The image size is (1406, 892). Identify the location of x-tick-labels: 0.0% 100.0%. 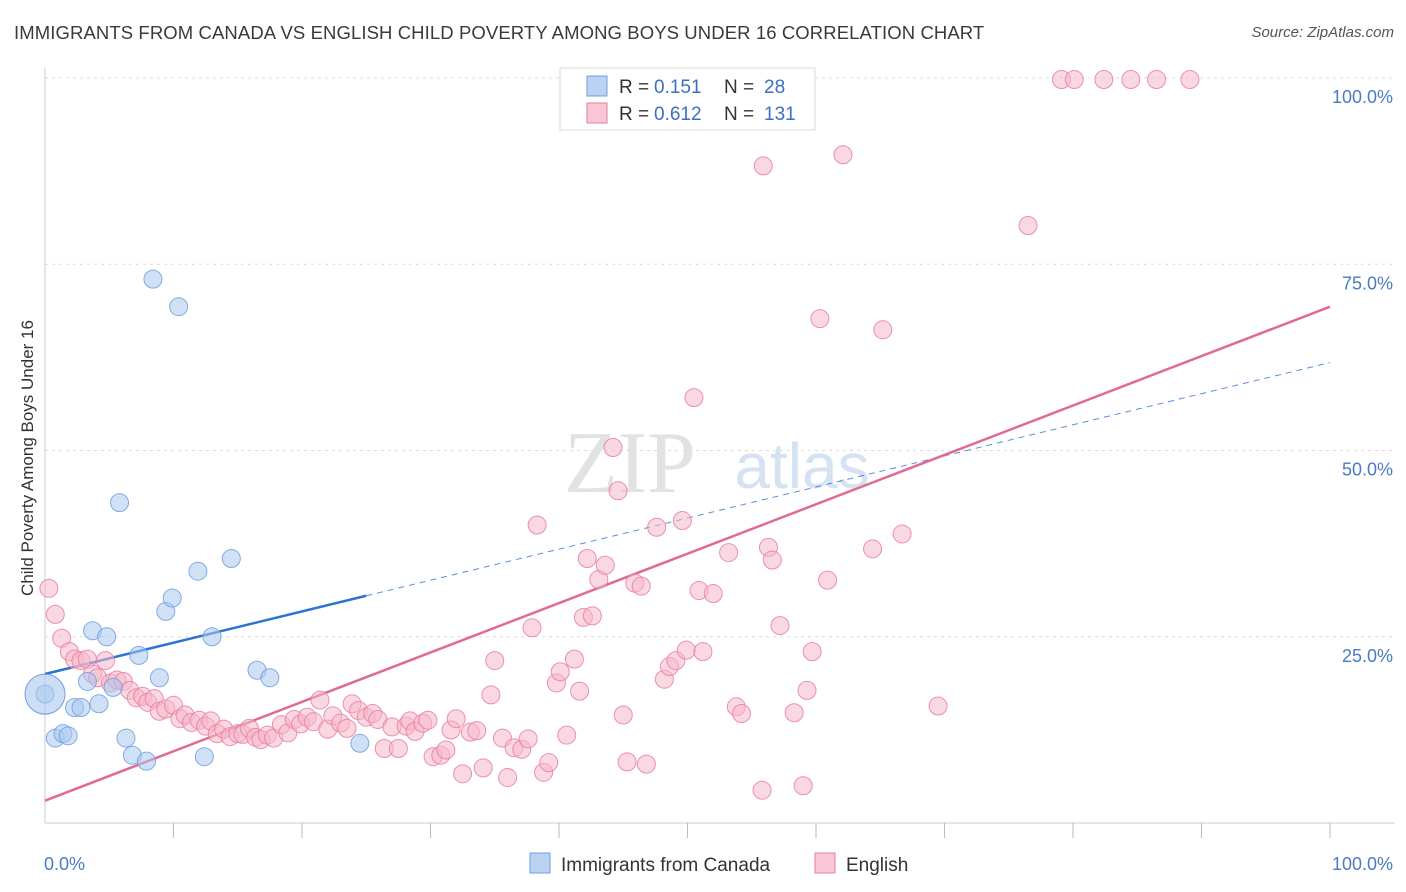
(718, 864).